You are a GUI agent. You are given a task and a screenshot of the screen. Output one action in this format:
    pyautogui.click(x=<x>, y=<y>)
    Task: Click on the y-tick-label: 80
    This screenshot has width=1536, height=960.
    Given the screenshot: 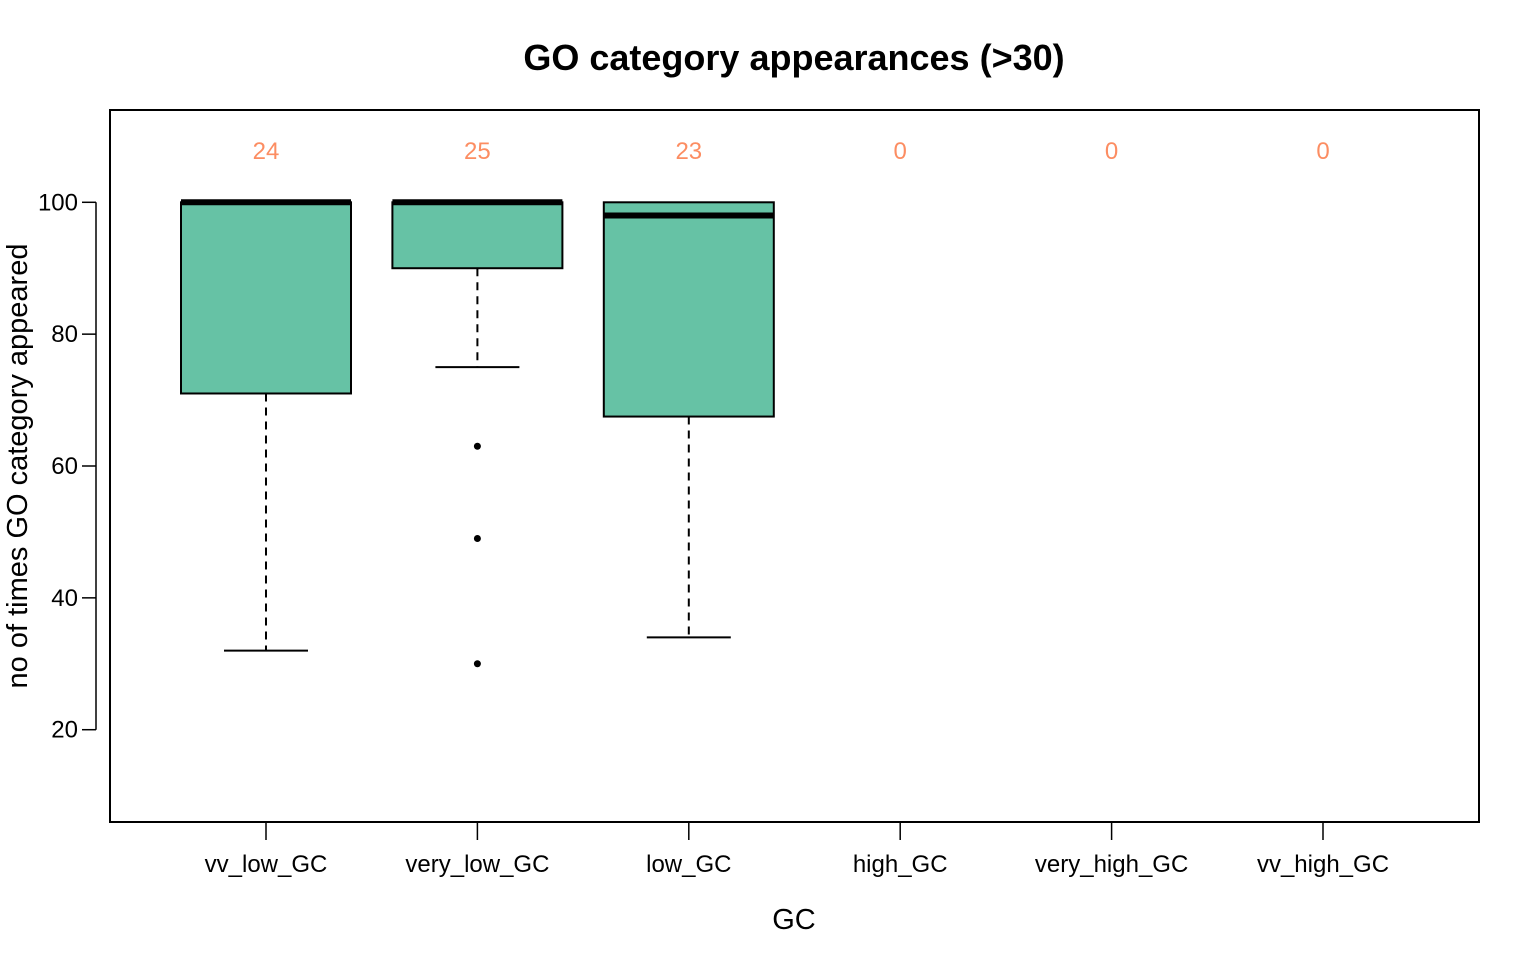 What is the action you would take?
    pyautogui.click(x=64, y=334)
    